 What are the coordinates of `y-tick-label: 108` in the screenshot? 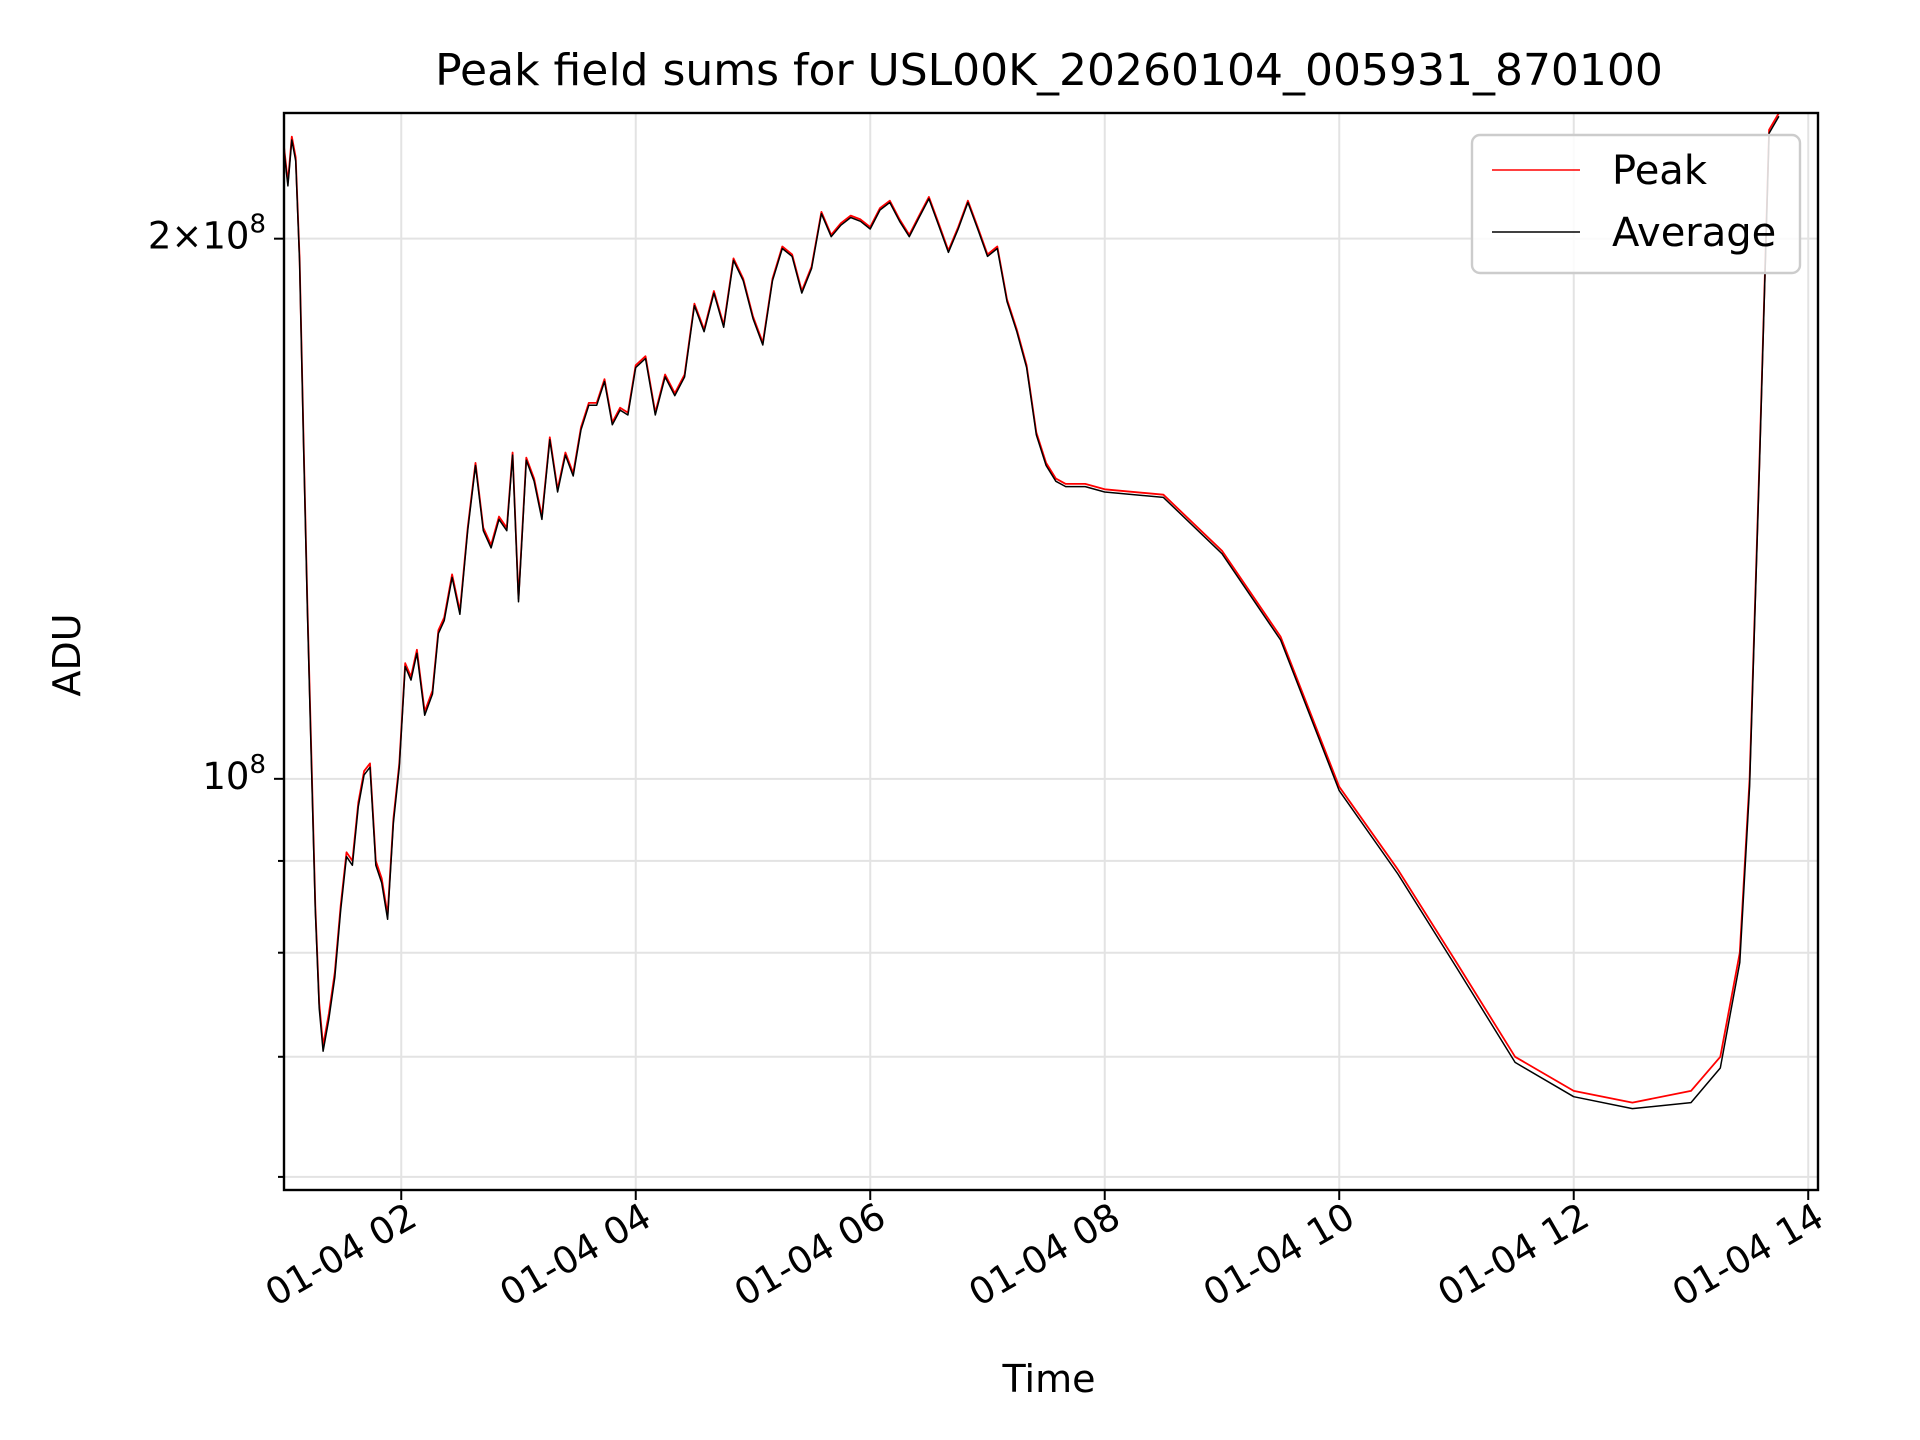 It's located at (234, 774).